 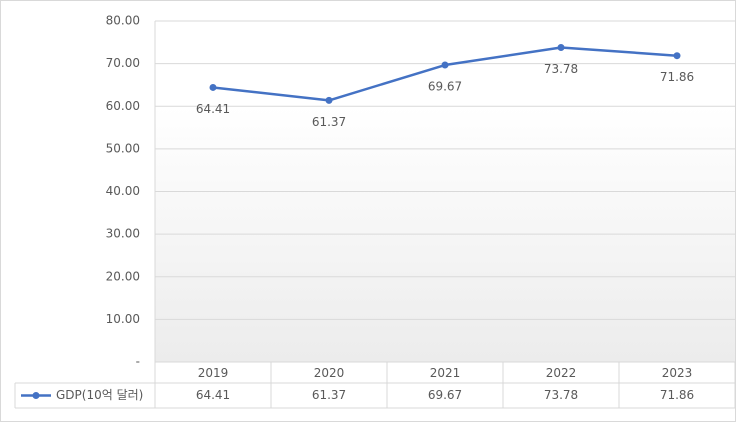 I want to click on x-tick-label: 2022, so click(x=561, y=373).